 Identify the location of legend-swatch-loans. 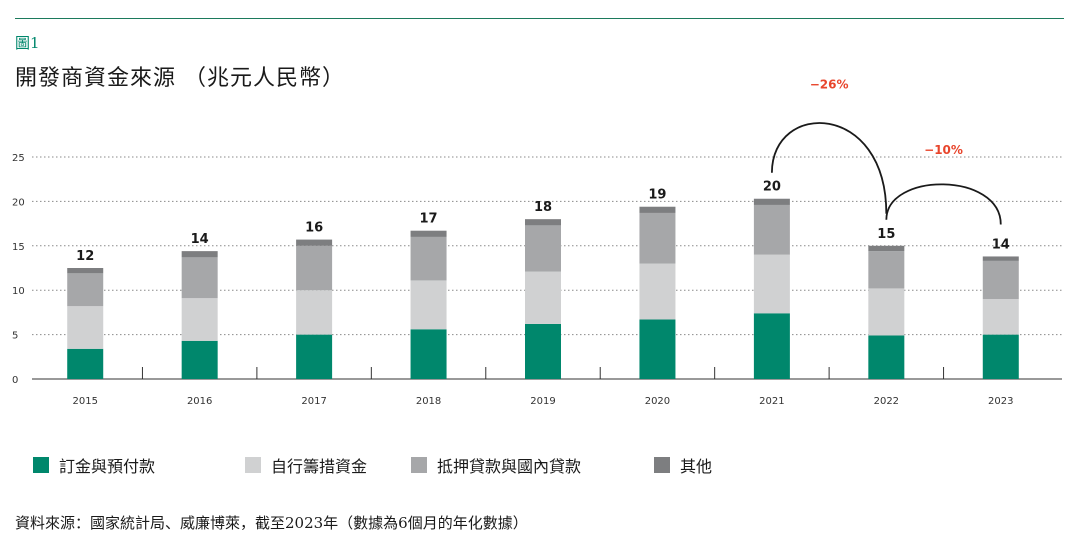
(419, 465).